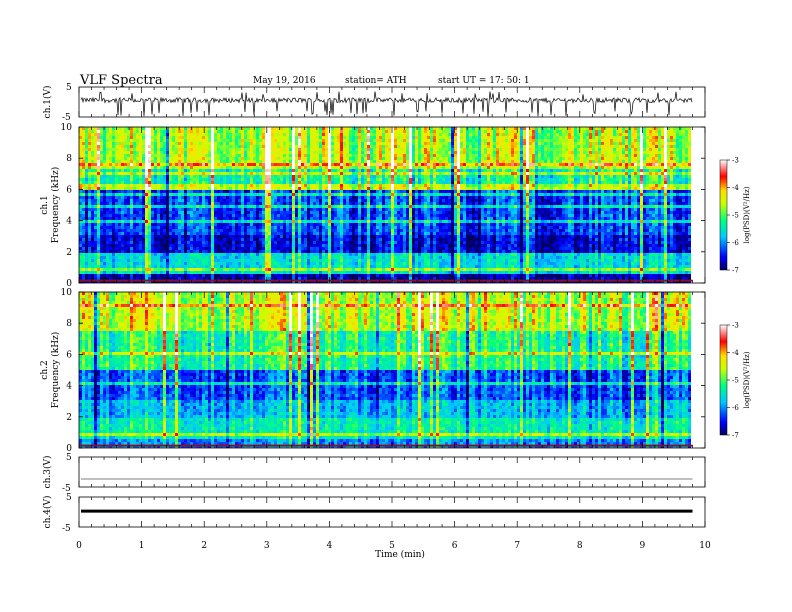 This screenshot has width=792, height=612. What do you see at coordinates (735, 436) in the screenshot?
I see `ch2-colorbar-tick--7: -7` at bounding box center [735, 436].